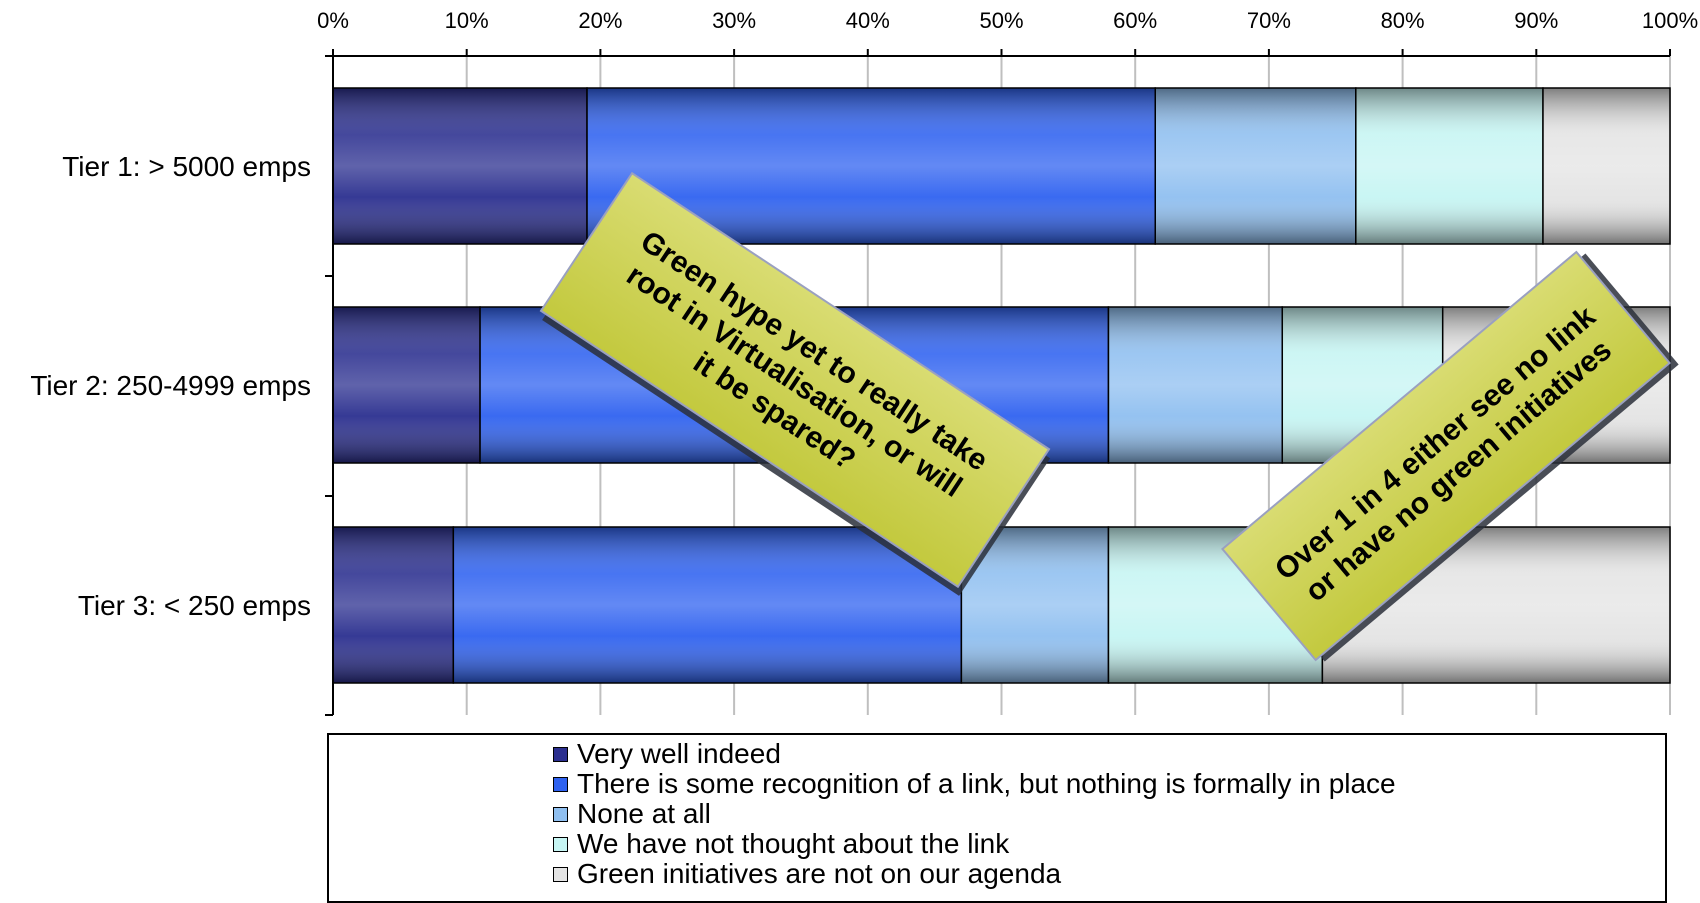 The height and width of the screenshot is (903, 1700). I want to click on legend-item: We have not thought about the link, so click(974, 843).